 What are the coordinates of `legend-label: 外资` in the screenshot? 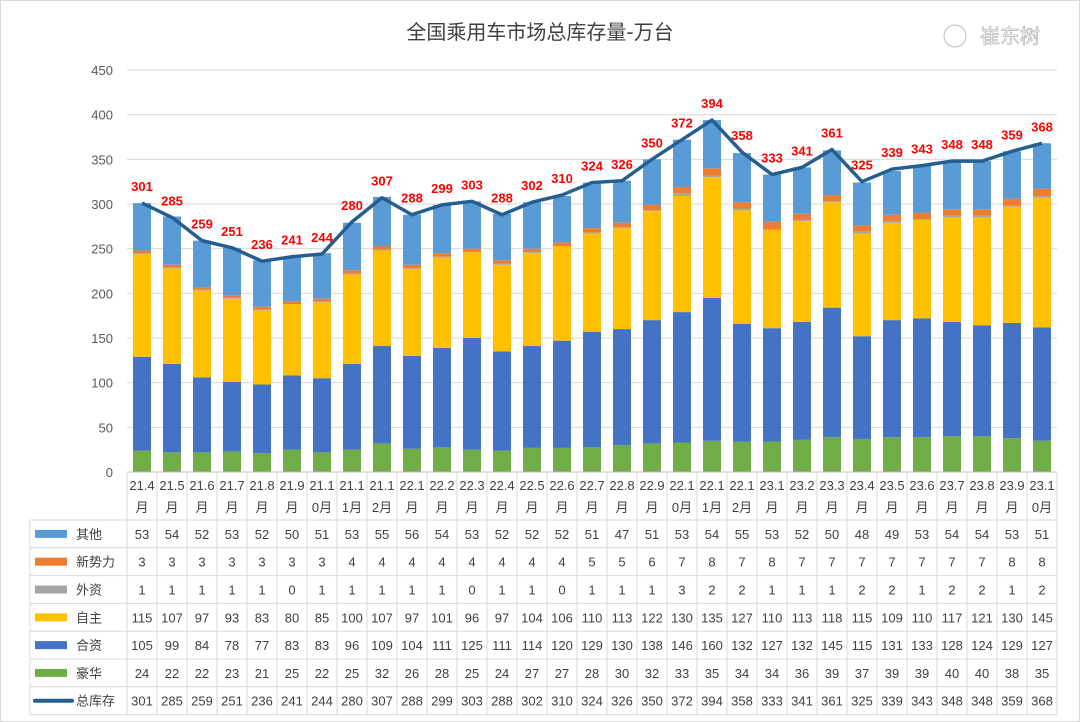 It's located at (89, 590).